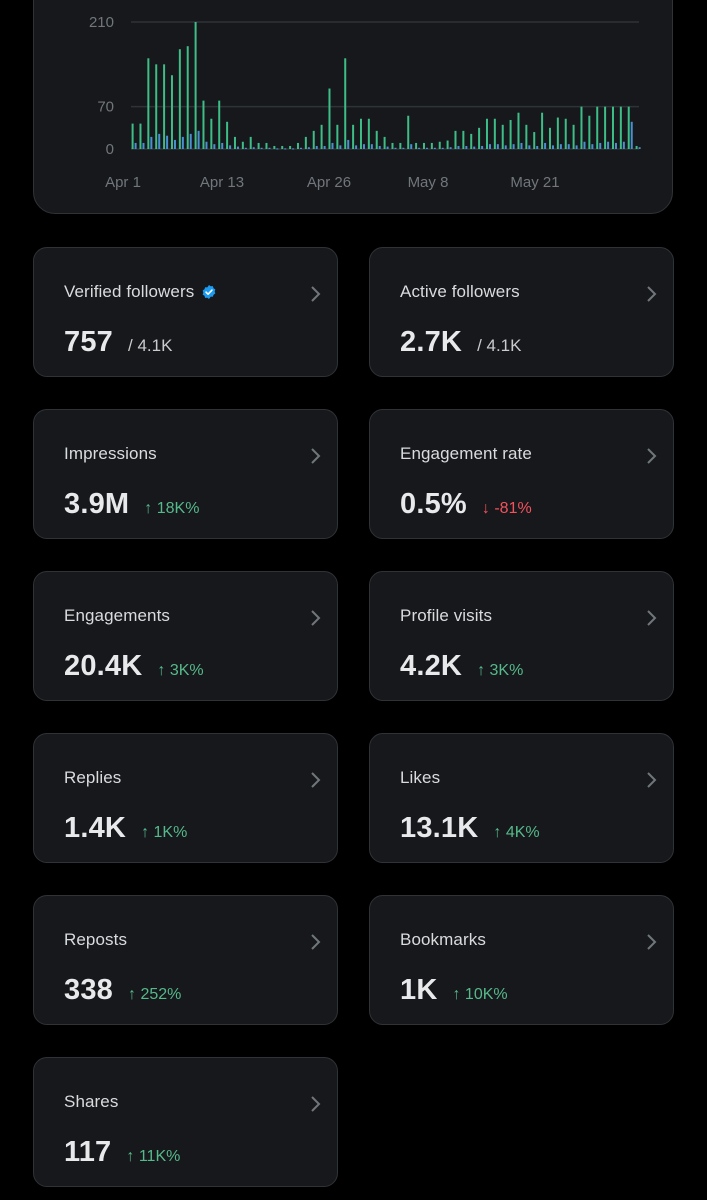 Image resolution: width=707 pixels, height=1200 pixels. I want to click on stat-value: 1K, so click(419, 990).